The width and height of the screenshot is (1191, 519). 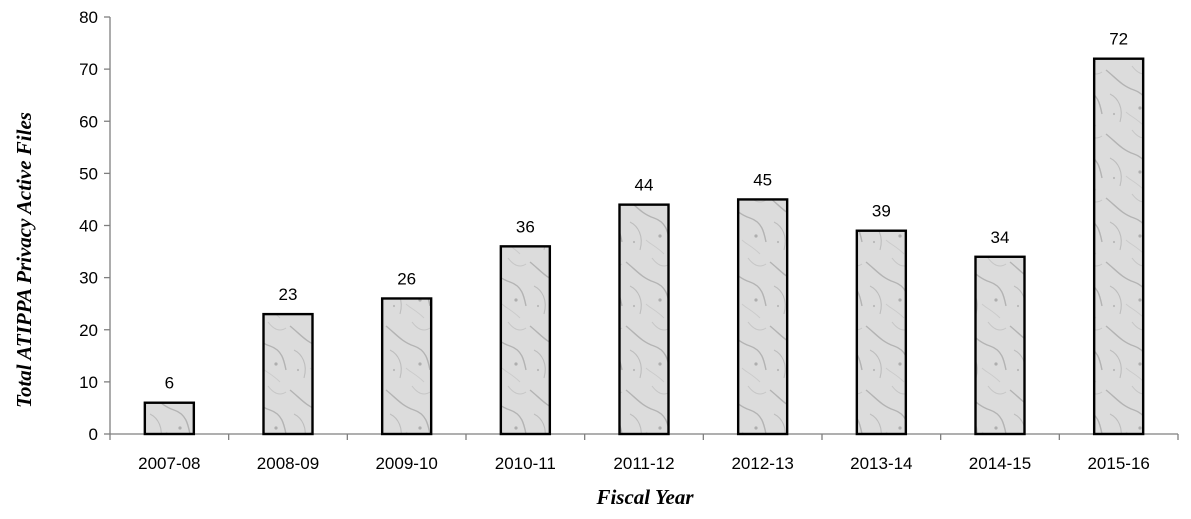 I want to click on x-tick-label: 2011-12, so click(x=643, y=463).